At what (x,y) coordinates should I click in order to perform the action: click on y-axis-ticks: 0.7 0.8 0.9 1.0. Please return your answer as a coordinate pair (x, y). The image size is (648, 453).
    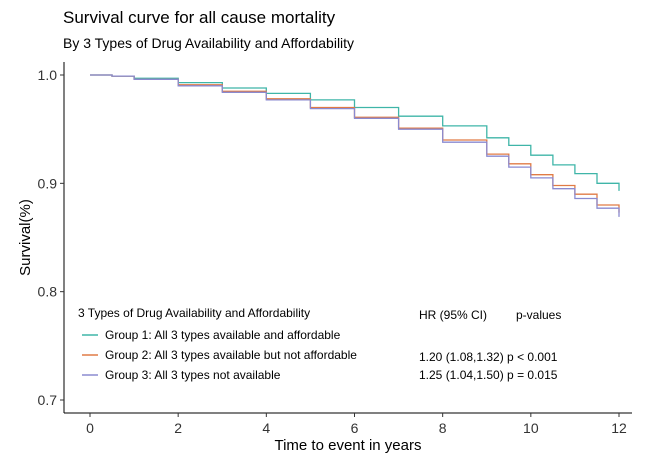
    Looking at the image, I should click on (51, 237).